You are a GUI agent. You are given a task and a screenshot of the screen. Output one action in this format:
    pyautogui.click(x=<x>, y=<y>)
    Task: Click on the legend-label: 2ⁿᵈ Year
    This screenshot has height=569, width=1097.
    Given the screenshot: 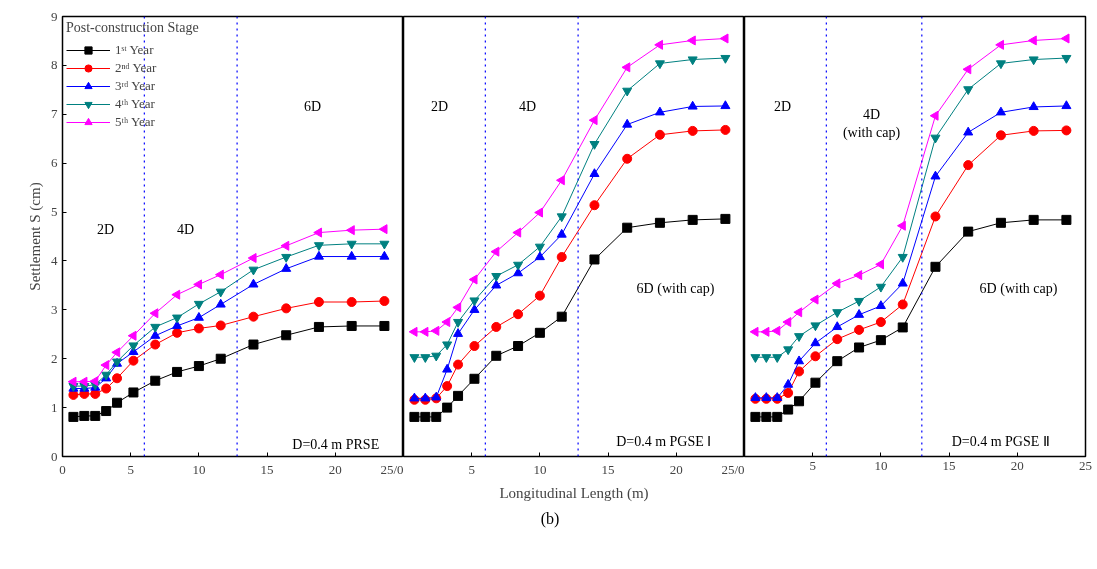 What is the action you would take?
    pyautogui.click(x=136, y=68)
    